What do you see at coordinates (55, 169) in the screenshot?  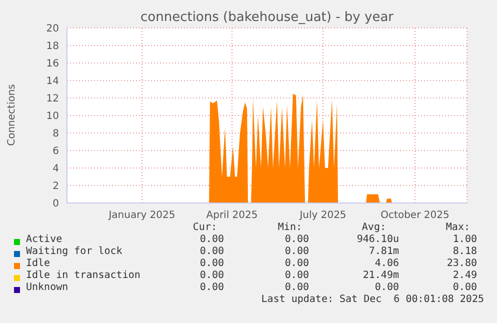 I see `y-tick-label: 4` at bounding box center [55, 169].